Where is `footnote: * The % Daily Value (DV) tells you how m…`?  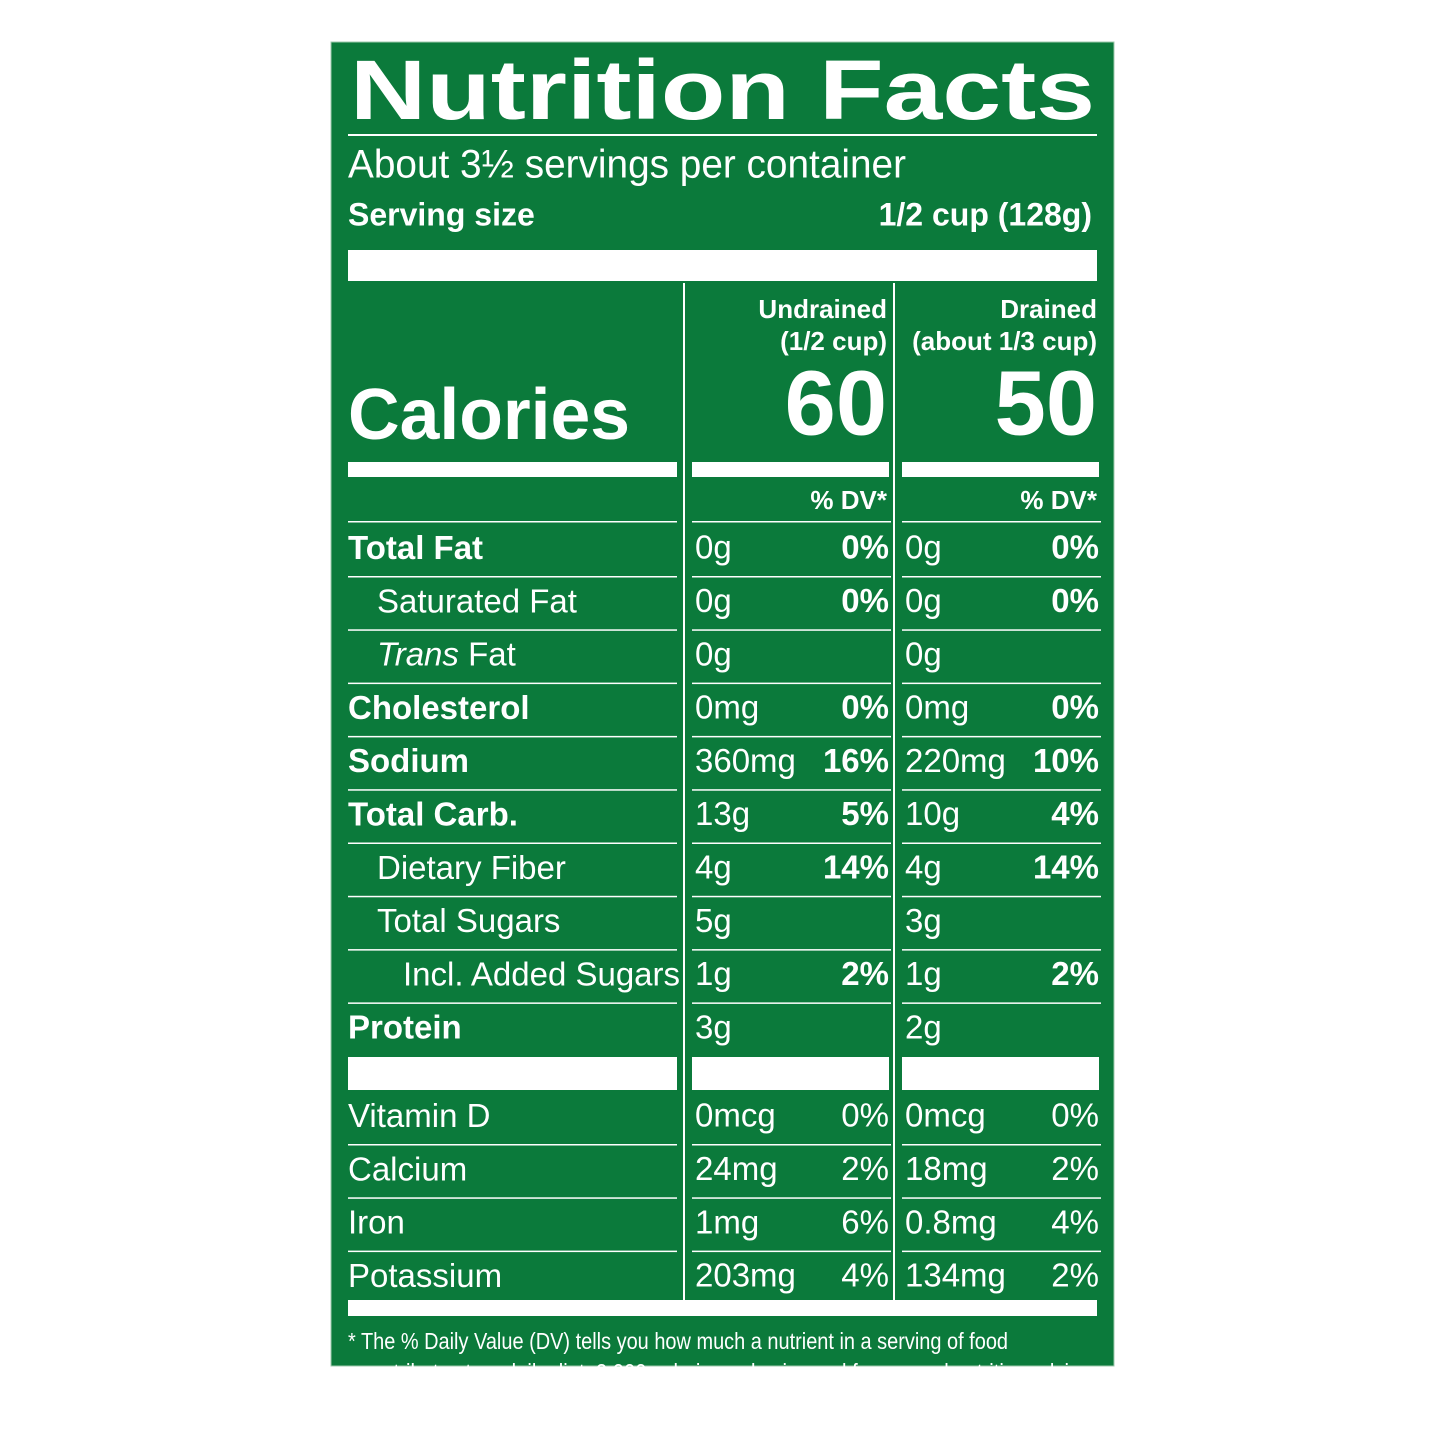 footnote: * The % Daily Value (DV) tells you how m… is located at coordinates (678, 1341).